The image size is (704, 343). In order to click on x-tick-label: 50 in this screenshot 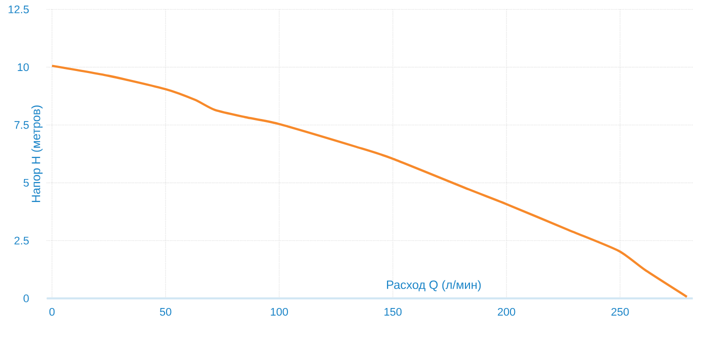, I will do `click(166, 312)`.